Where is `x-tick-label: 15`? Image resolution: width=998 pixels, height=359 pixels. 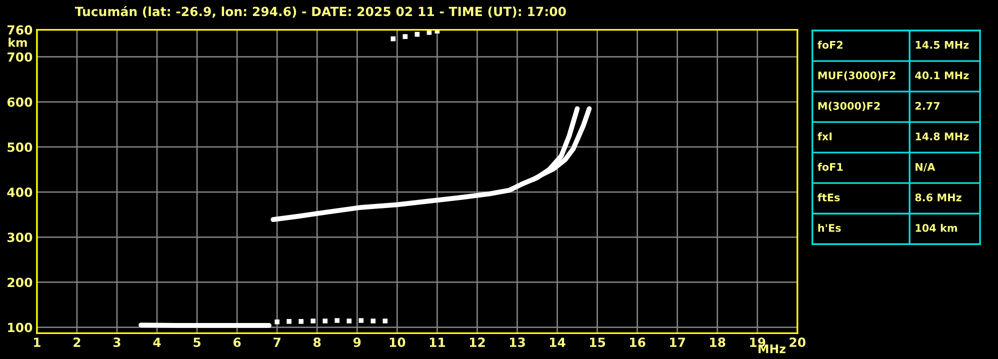 x-tick-label: 15 is located at coordinates (598, 342).